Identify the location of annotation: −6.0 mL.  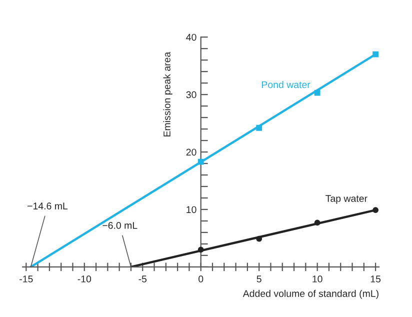
(120, 225).